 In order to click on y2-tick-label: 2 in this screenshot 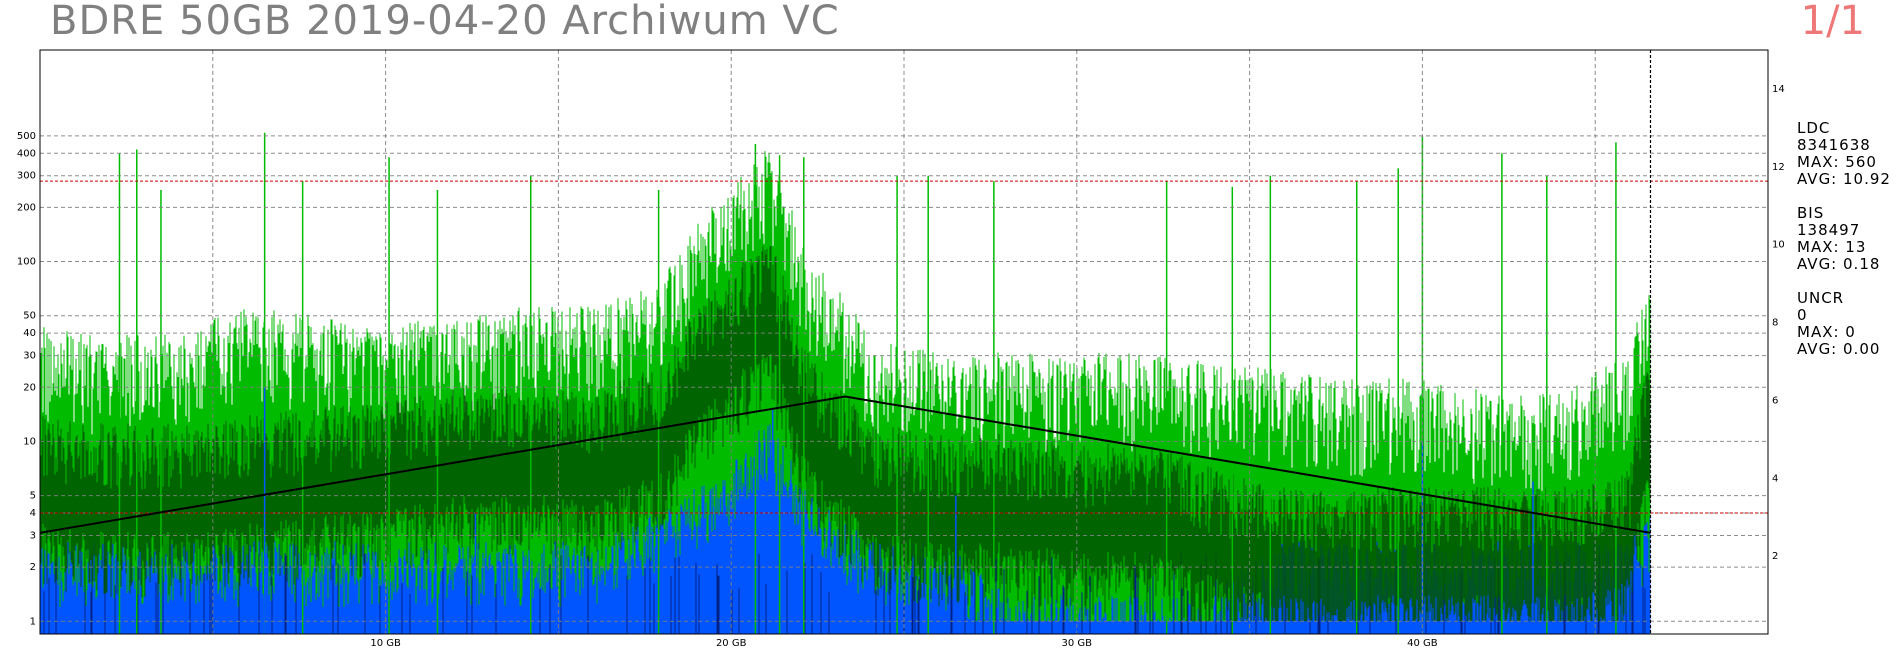, I will do `click(1775, 556)`.